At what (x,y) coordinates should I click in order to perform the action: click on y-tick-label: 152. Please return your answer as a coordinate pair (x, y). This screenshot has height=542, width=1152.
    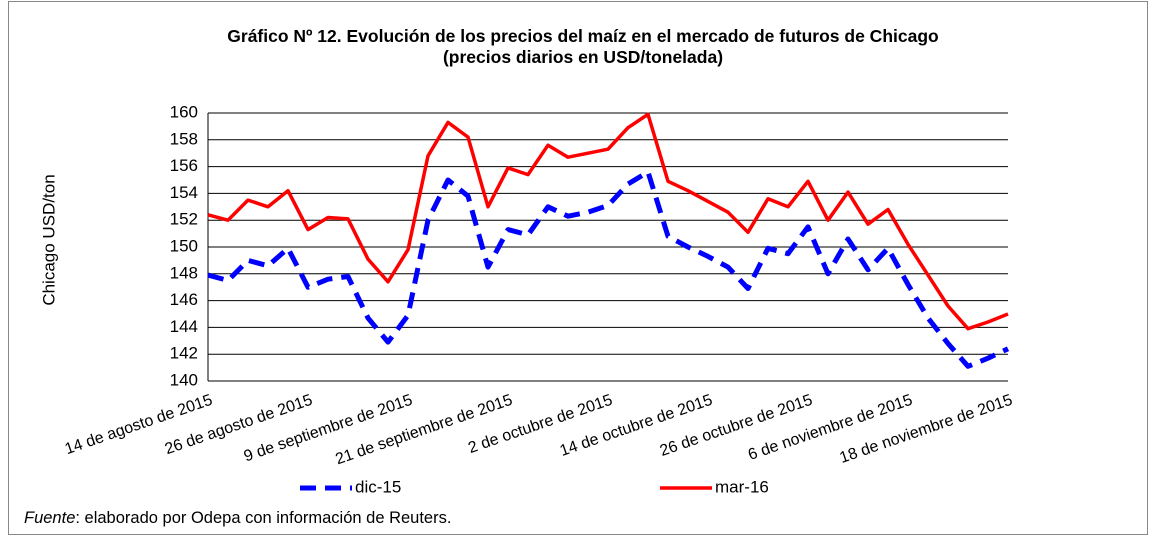
    Looking at the image, I should click on (184, 219).